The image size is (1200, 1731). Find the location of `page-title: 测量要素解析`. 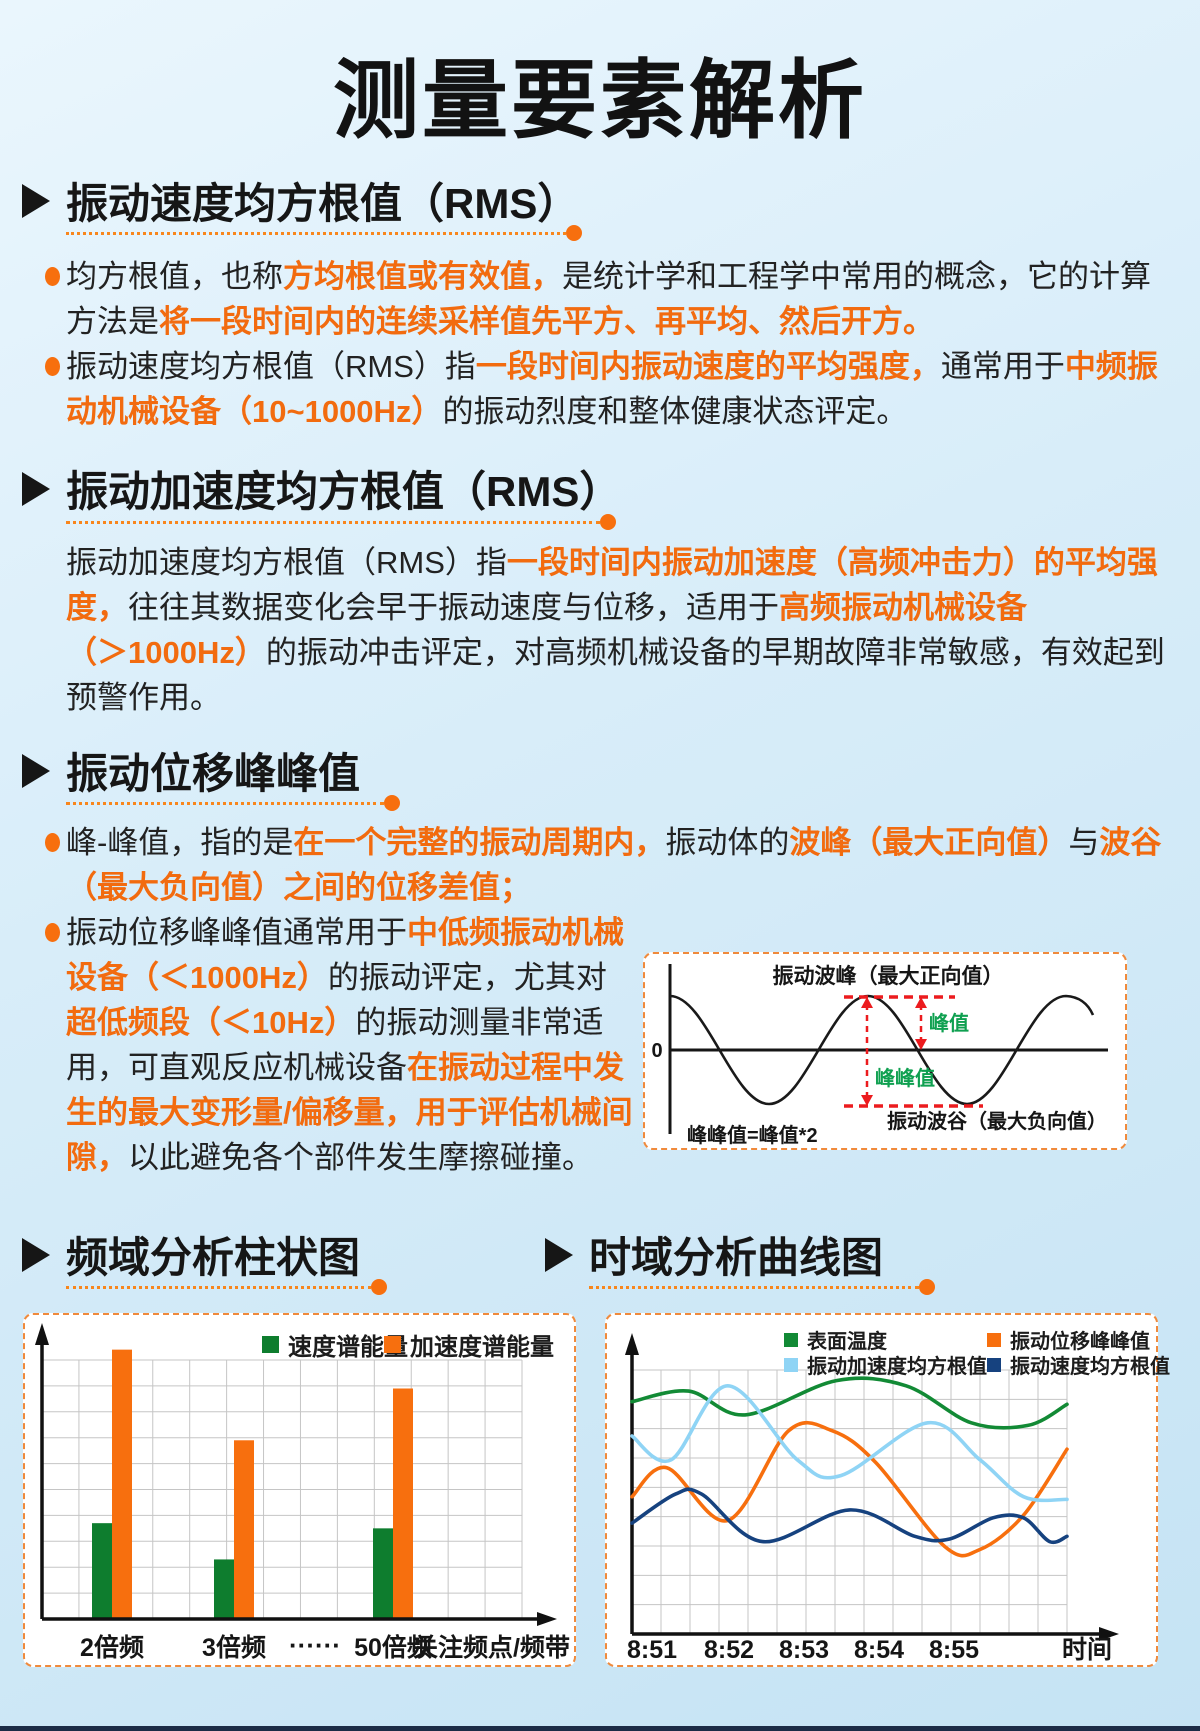

page-title: 测量要素解析 is located at coordinates (600, 101).